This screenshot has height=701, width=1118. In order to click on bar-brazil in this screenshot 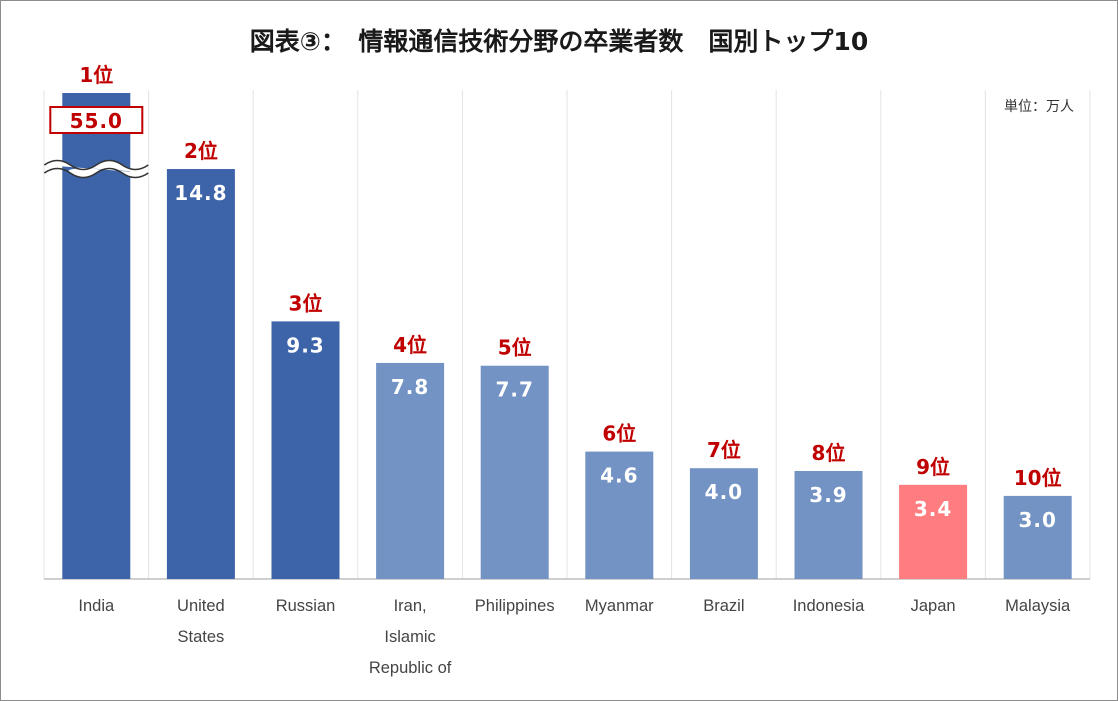, I will do `click(723, 523)`.